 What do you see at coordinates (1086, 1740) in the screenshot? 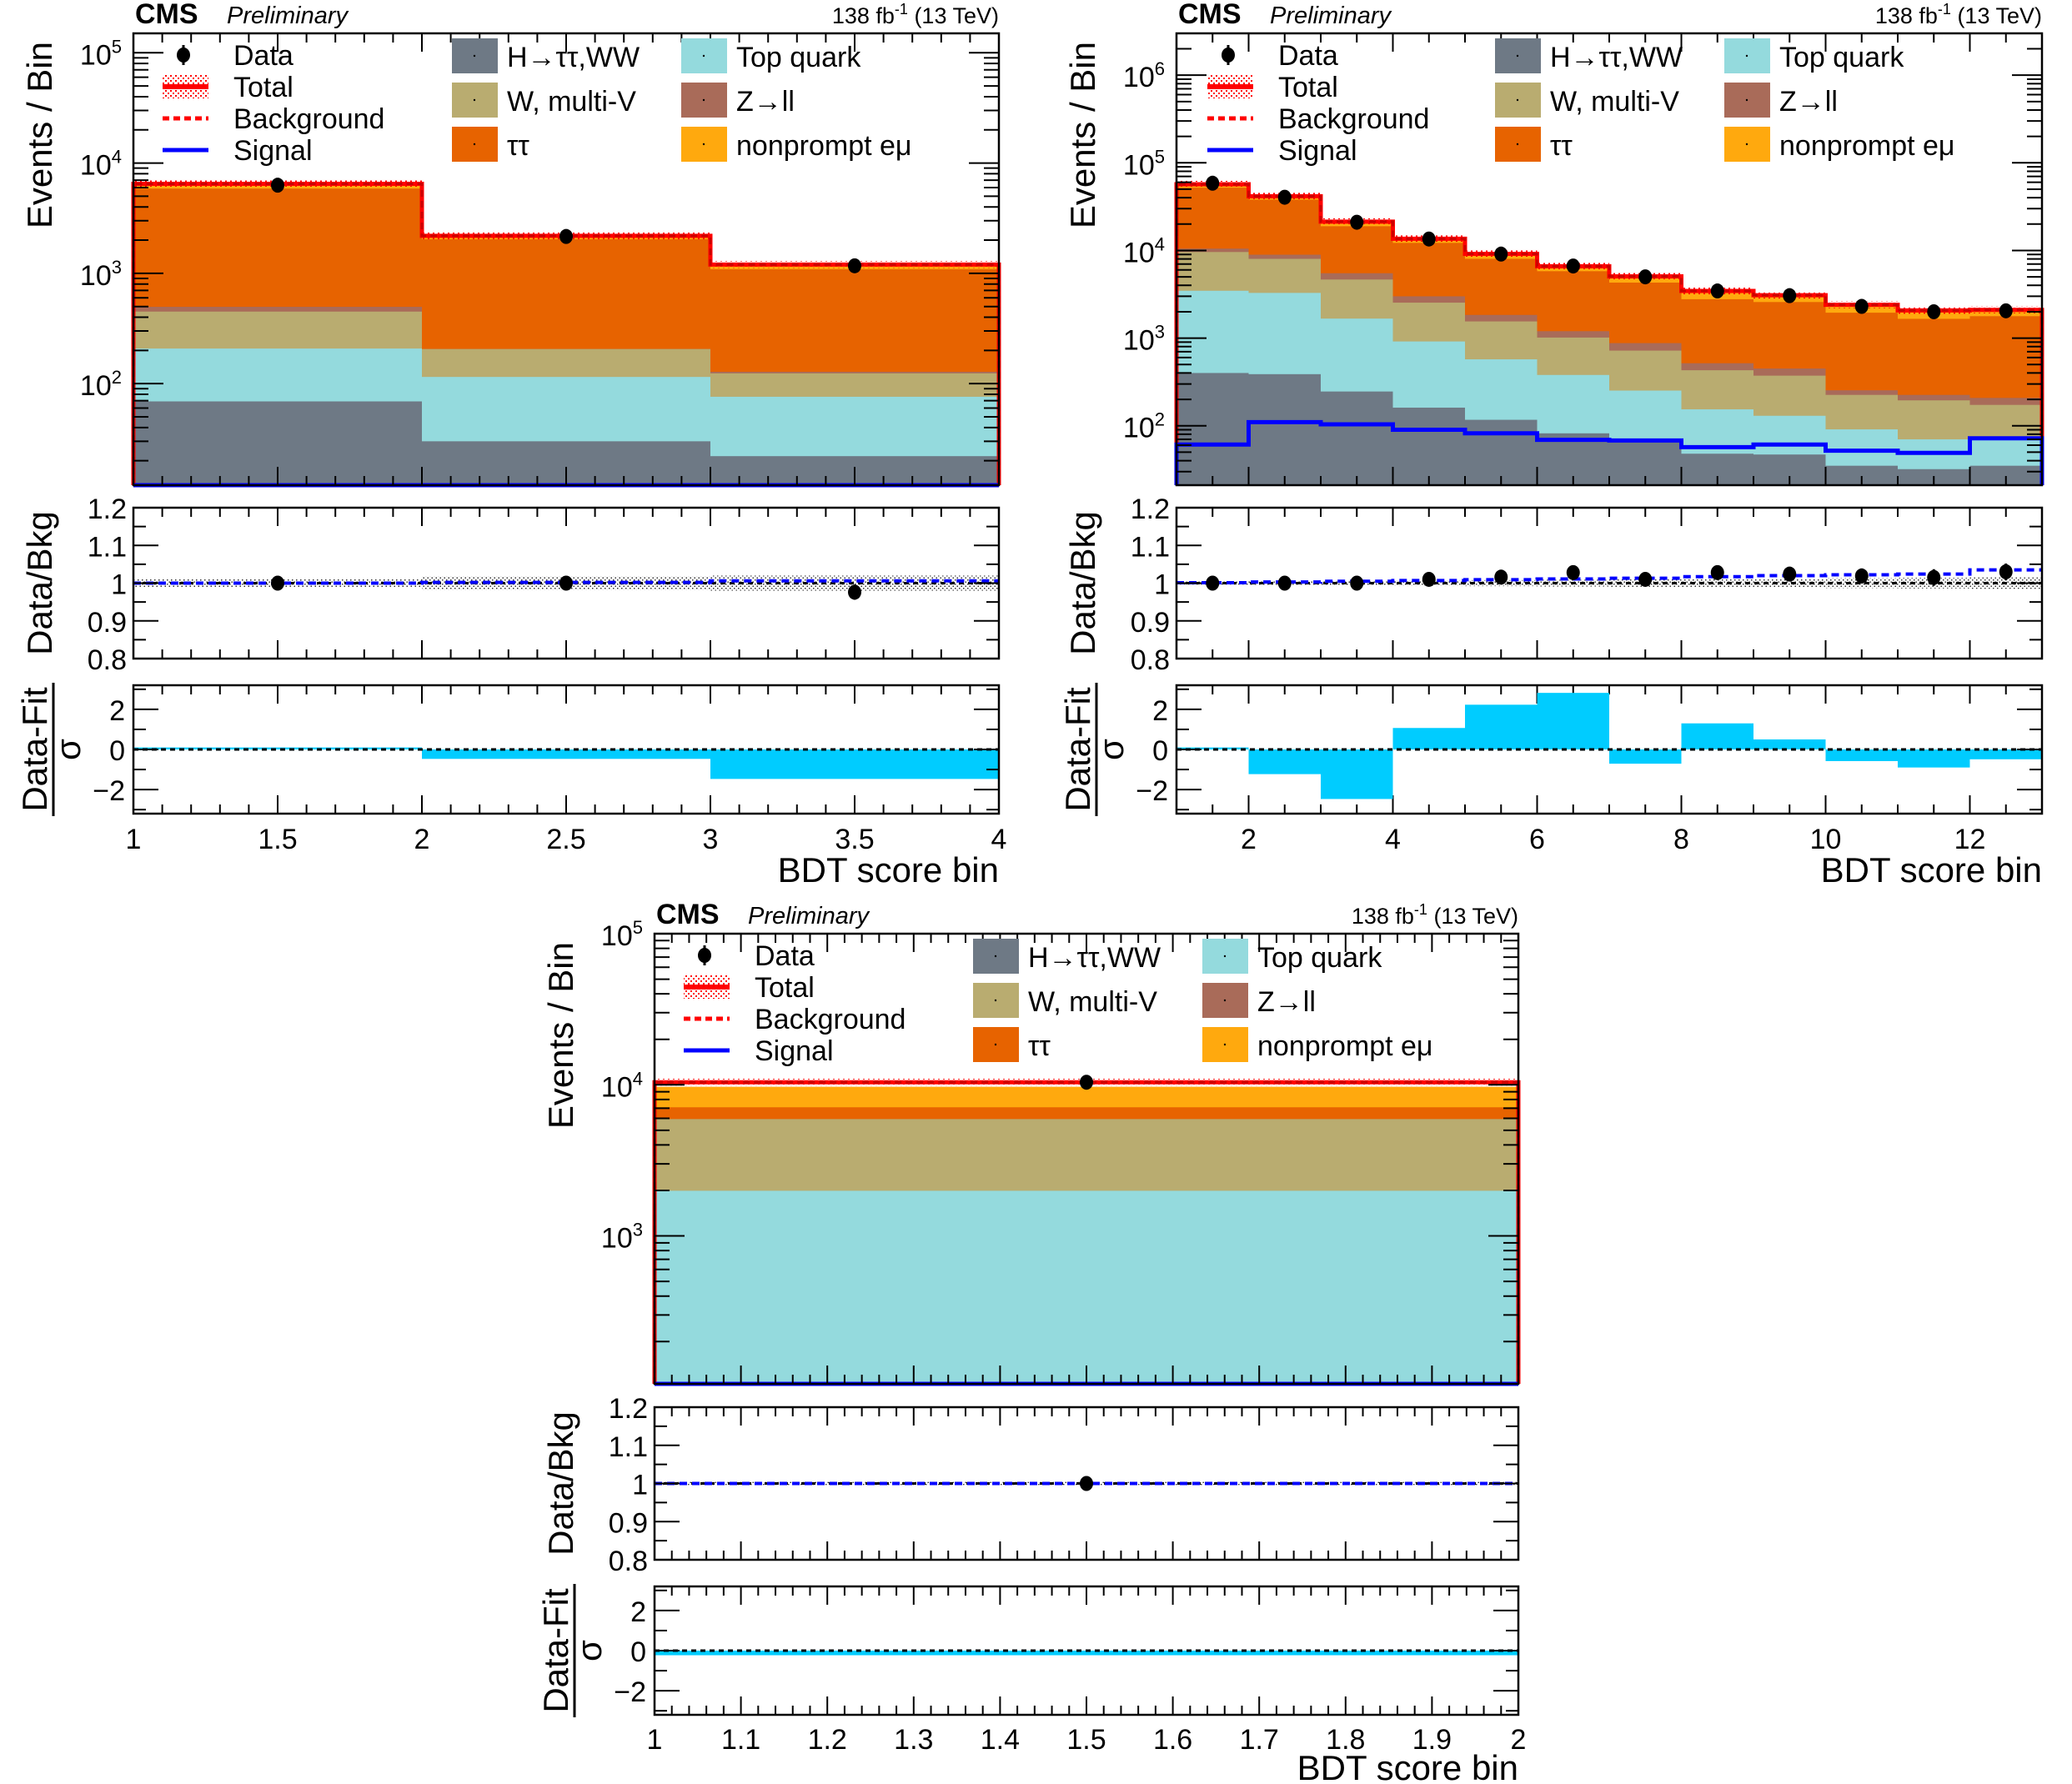
I see `x-tick-label: 1.5` at bounding box center [1086, 1740].